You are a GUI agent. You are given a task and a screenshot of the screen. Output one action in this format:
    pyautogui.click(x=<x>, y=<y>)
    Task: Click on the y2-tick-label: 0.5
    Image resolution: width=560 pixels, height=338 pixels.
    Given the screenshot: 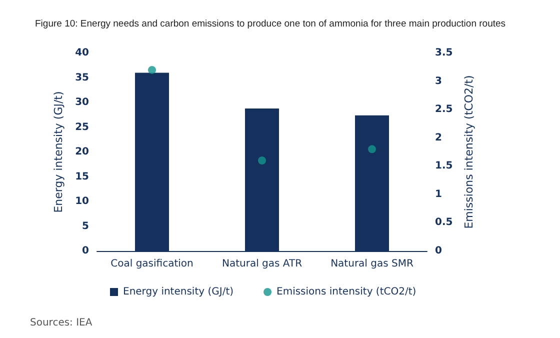 What is the action you would take?
    pyautogui.click(x=444, y=222)
    